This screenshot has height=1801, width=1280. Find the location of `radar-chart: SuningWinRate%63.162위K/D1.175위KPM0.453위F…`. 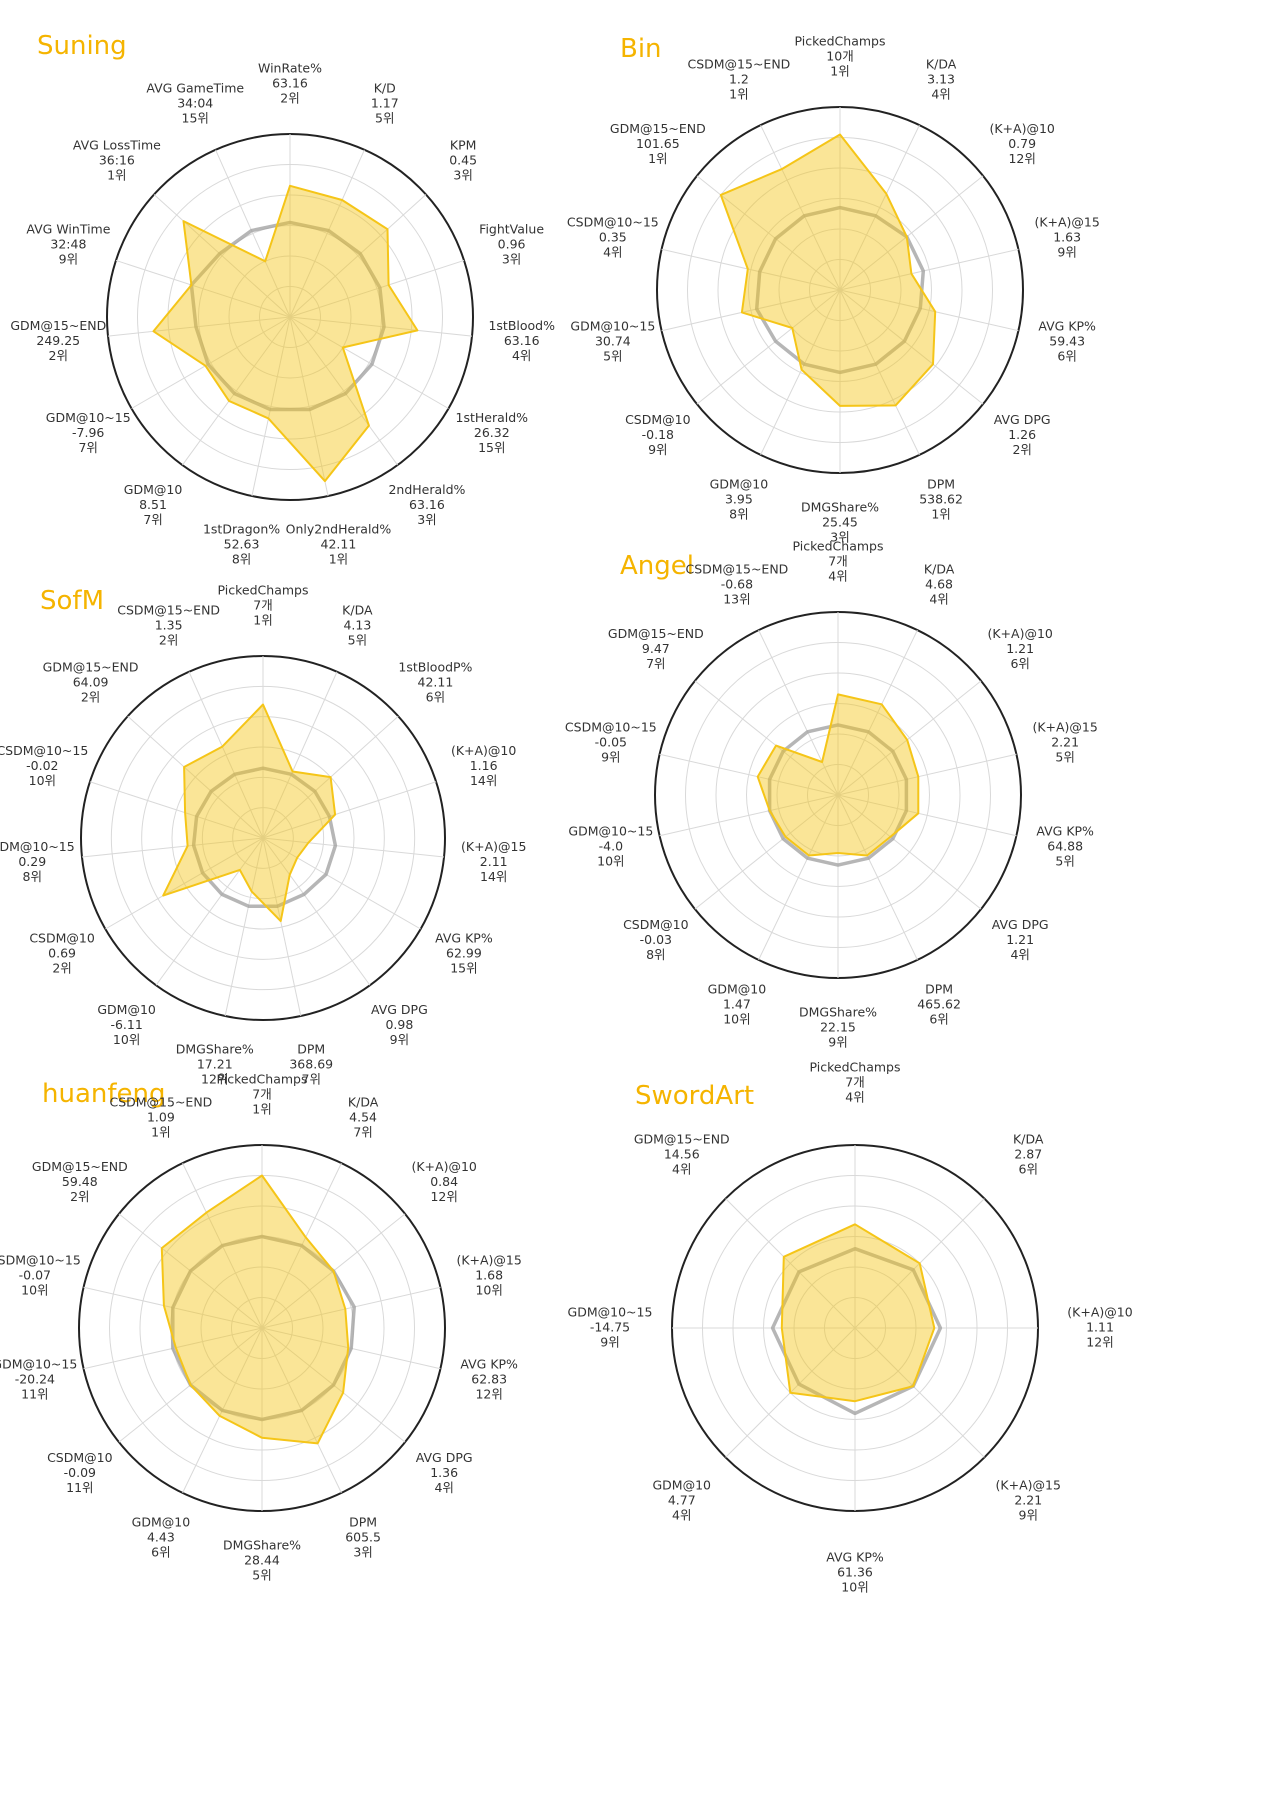

radar-chart: SuningWinRate%63.162위K/D1.175위KPM0.453위F… is located at coordinates (282, 298).